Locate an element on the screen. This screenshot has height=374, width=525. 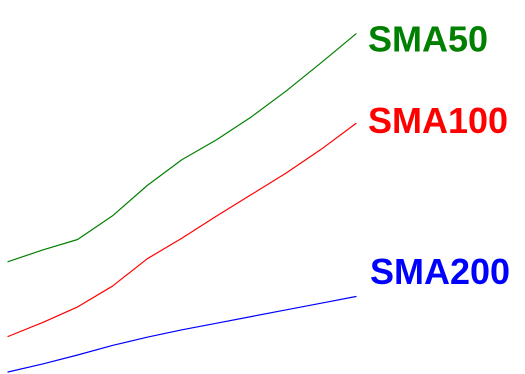
sma200-label: SMA200 is located at coordinates (440, 271).